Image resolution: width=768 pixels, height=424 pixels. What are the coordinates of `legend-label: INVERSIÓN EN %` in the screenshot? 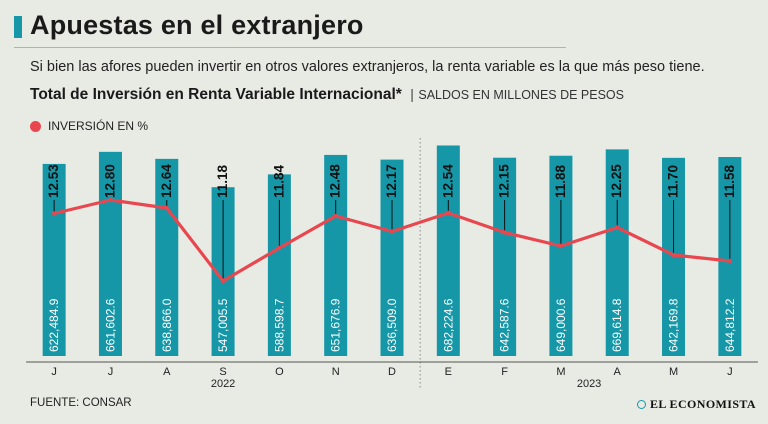 It's located at (98, 126).